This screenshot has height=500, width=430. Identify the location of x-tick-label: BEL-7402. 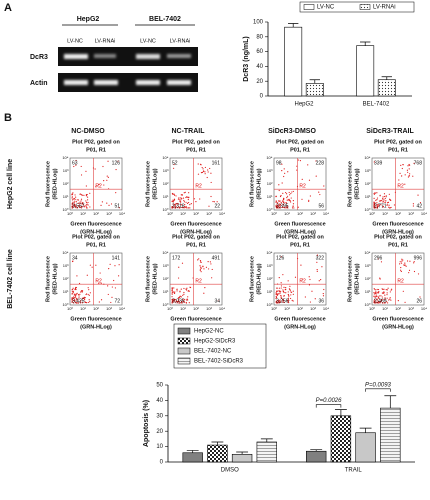
(376, 105).